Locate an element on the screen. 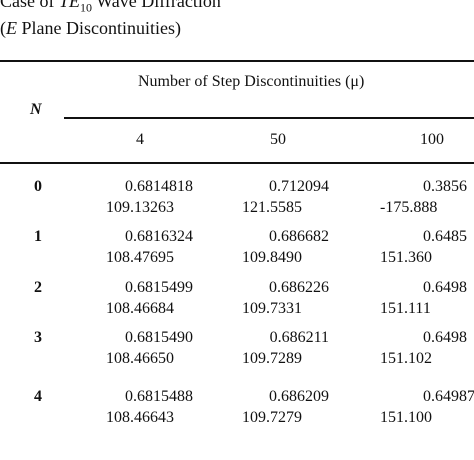  cell-phase: 109.13263 is located at coordinates (140, 207).